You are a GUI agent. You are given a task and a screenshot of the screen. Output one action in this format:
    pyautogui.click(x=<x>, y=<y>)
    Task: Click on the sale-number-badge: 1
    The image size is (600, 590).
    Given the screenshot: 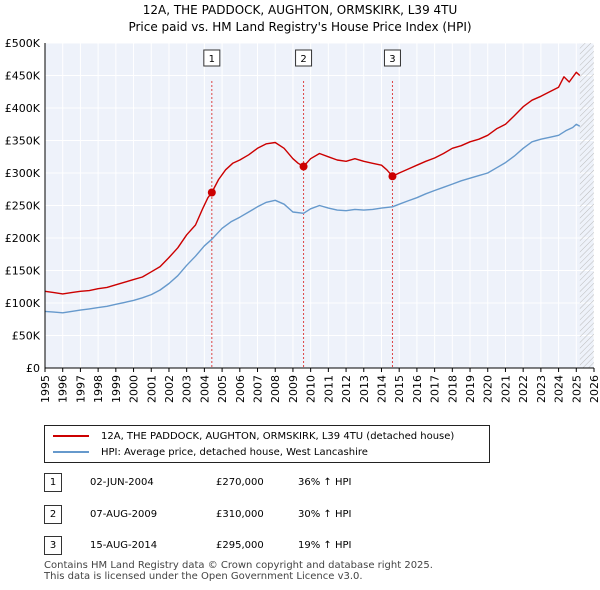 What is the action you would take?
    pyautogui.click(x=53, y=482)
    